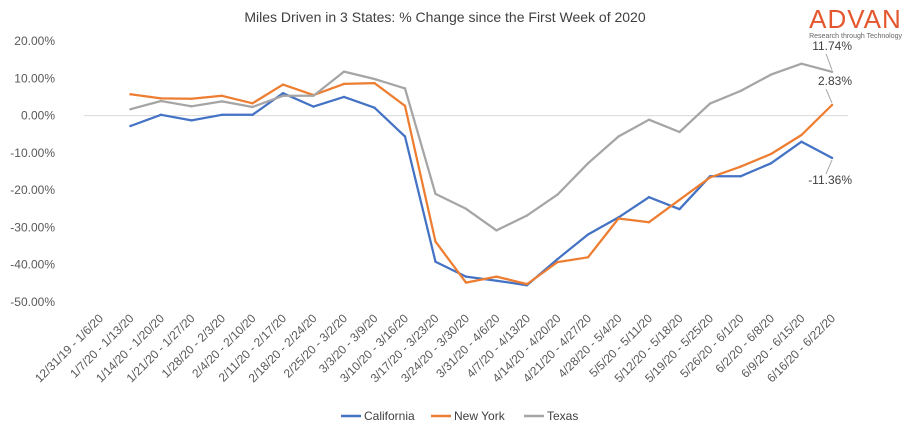 The image size is (916, 436). What do you see at coordinates (38, 116) in the screenshot?
I see `y-tick-label: 0.00%` at bounding box center [38, 116].